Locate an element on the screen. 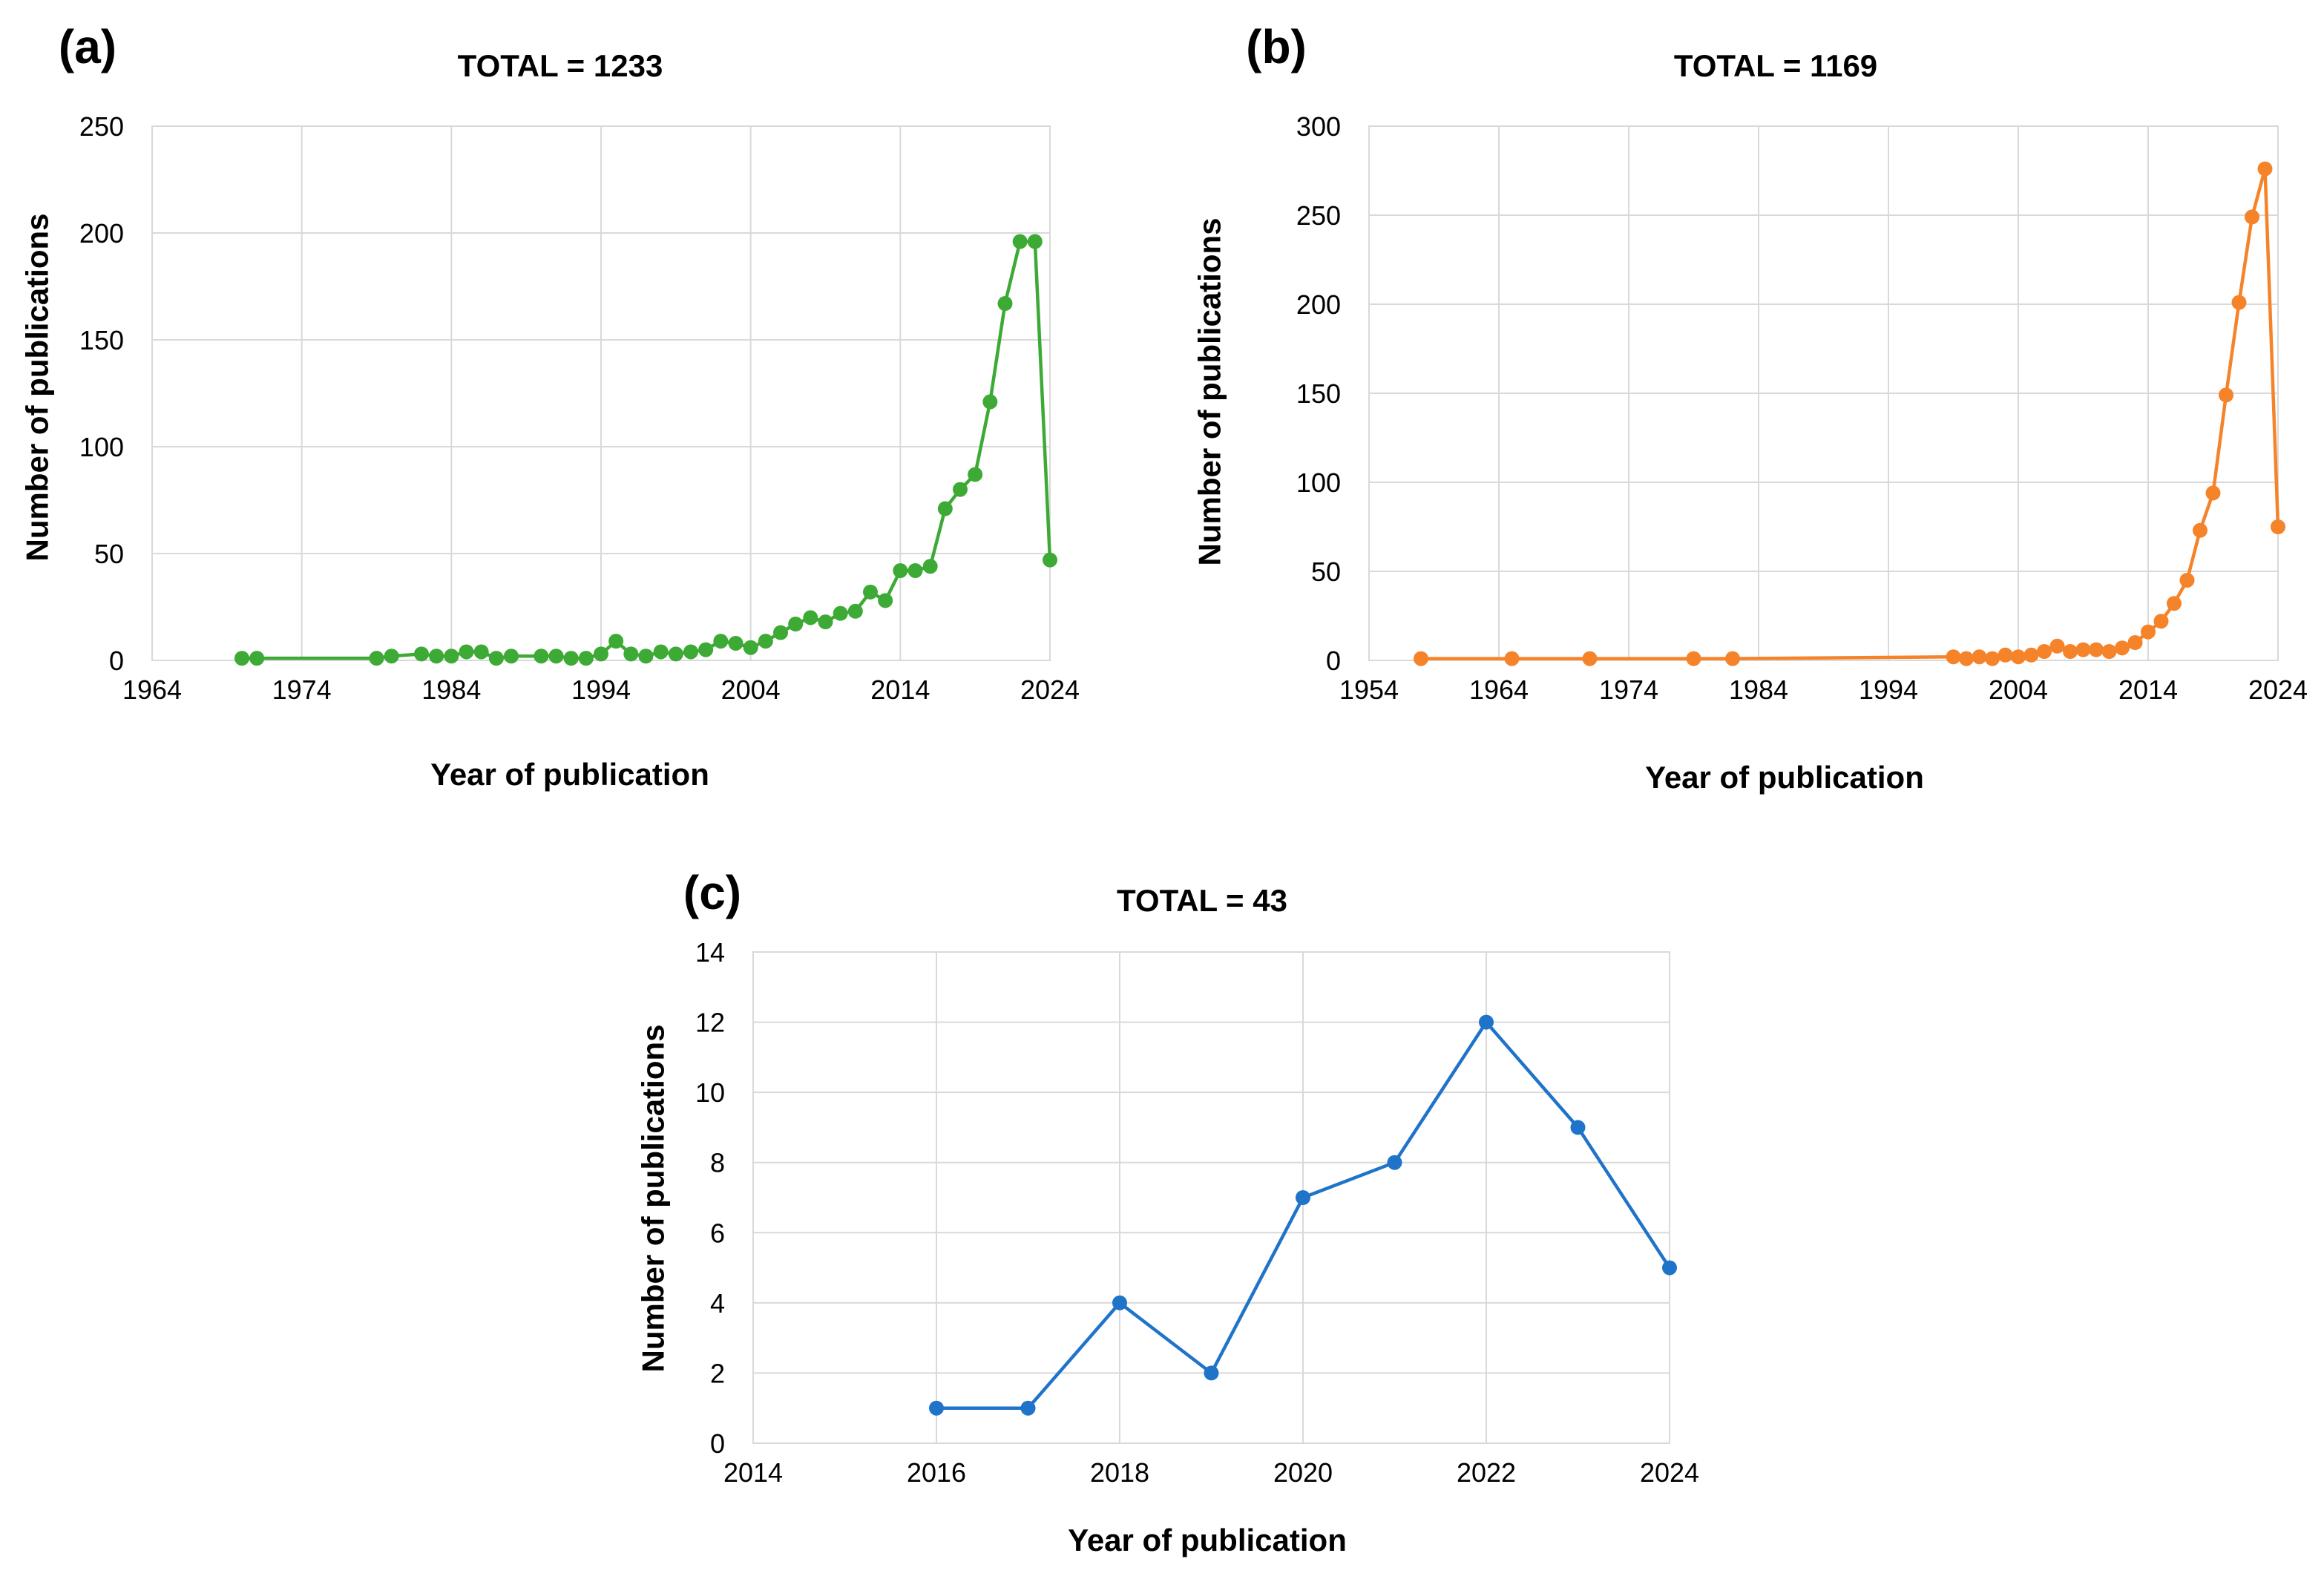  x-axis-title: Year of publication is located at coordinates (1784, 777).